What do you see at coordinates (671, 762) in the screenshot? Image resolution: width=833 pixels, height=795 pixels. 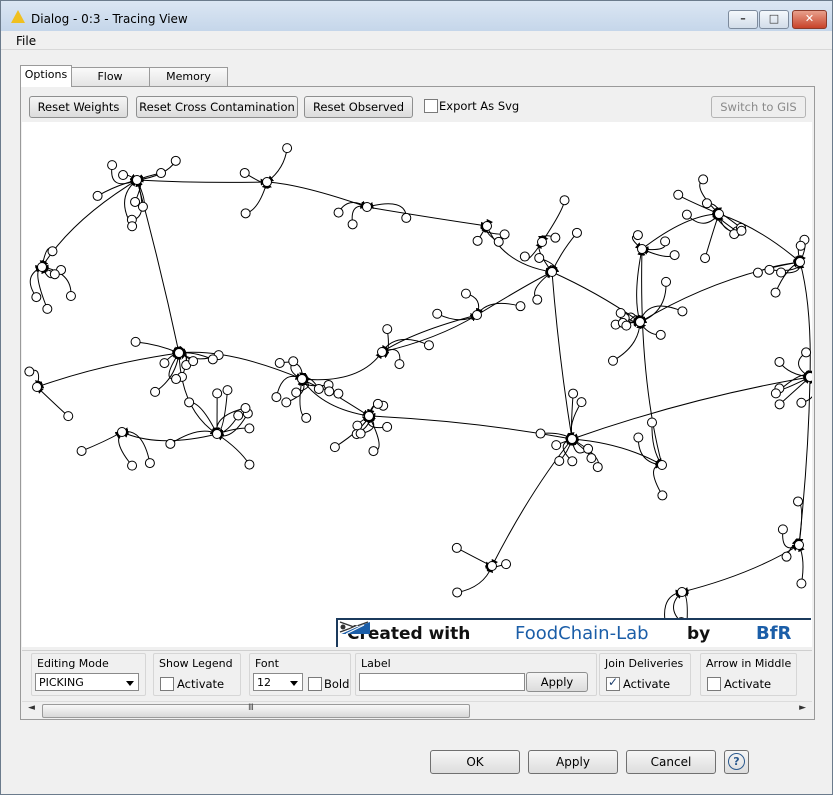 I see `cancel-button: Cancel` at bounding box center [671, 762].